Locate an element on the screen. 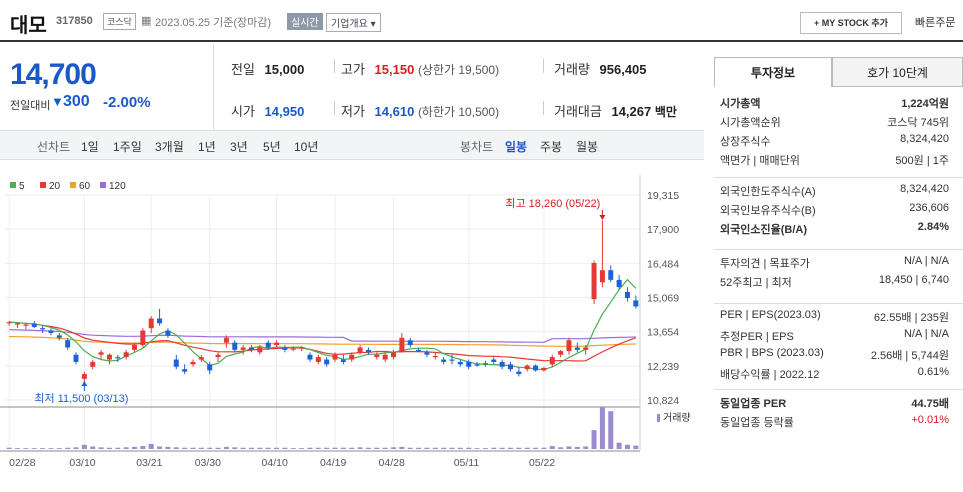  tab-weekly: 주봉 is located at coordinates (551, 147).